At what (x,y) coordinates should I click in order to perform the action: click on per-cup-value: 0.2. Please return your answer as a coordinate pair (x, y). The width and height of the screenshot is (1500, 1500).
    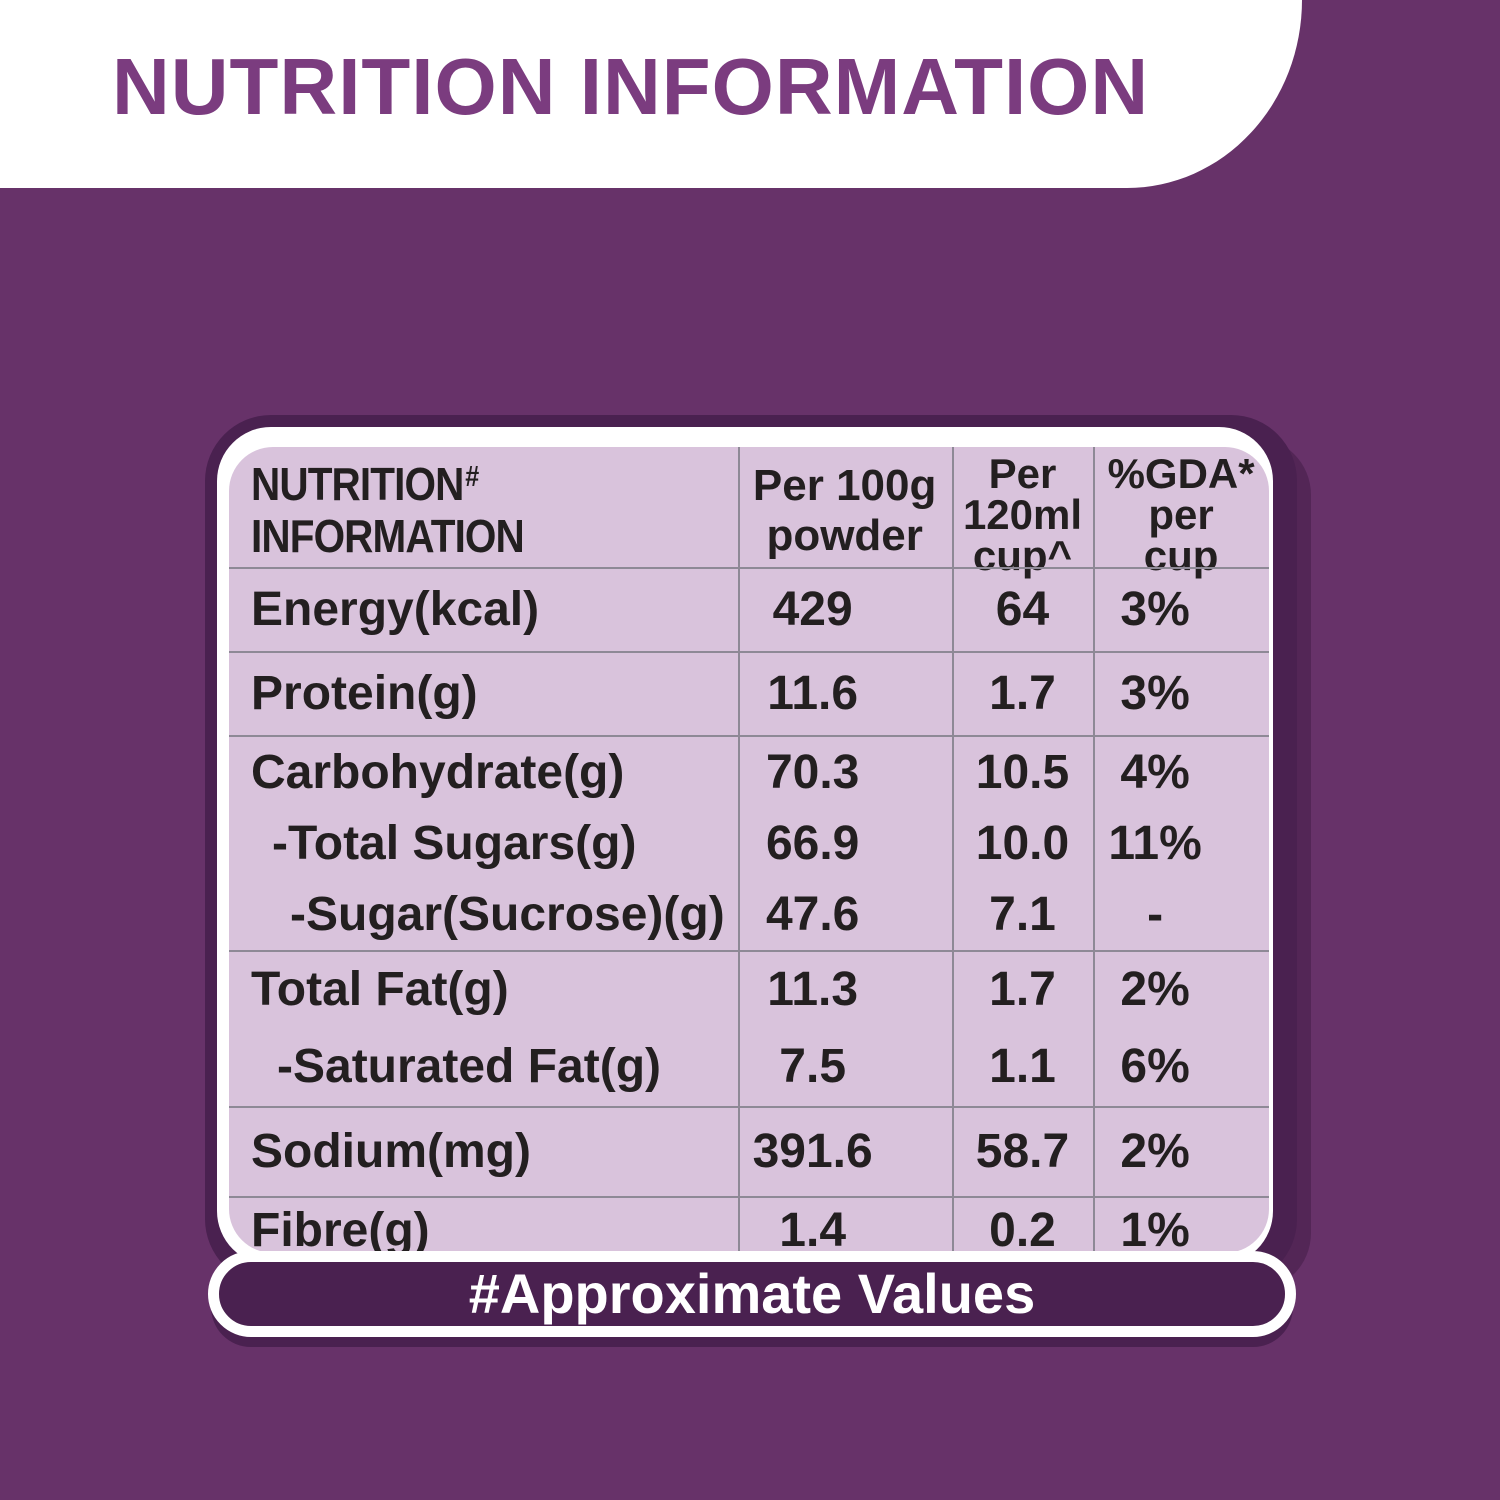
    Looking at the image, I should click on (1022, 1228).